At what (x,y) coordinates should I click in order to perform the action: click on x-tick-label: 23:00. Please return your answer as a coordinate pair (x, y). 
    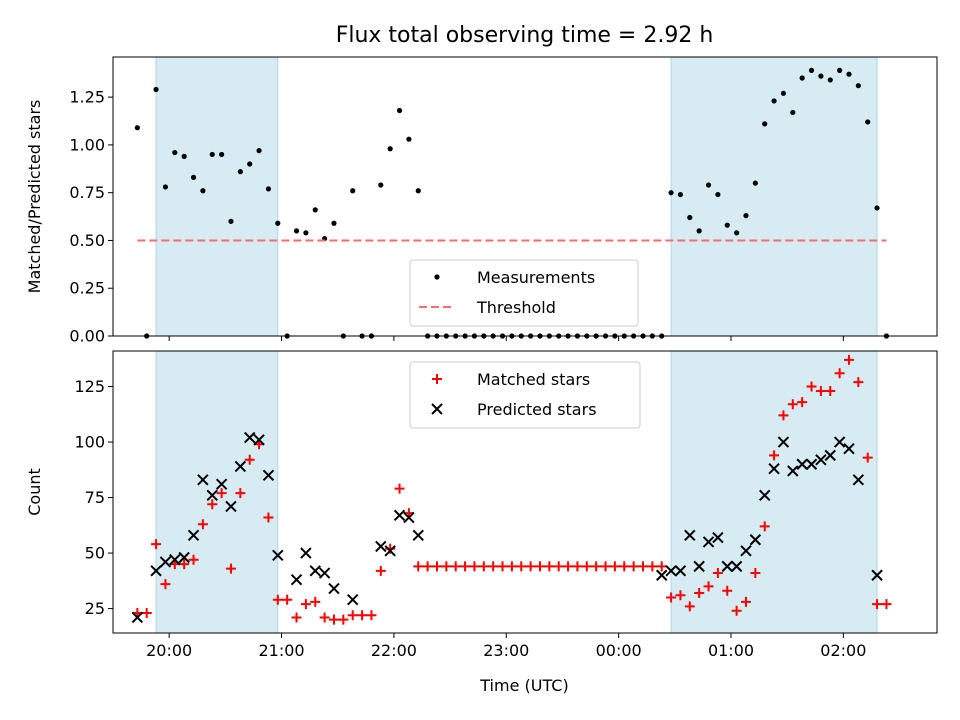
    Looking at the image, I should click on (506, 650).